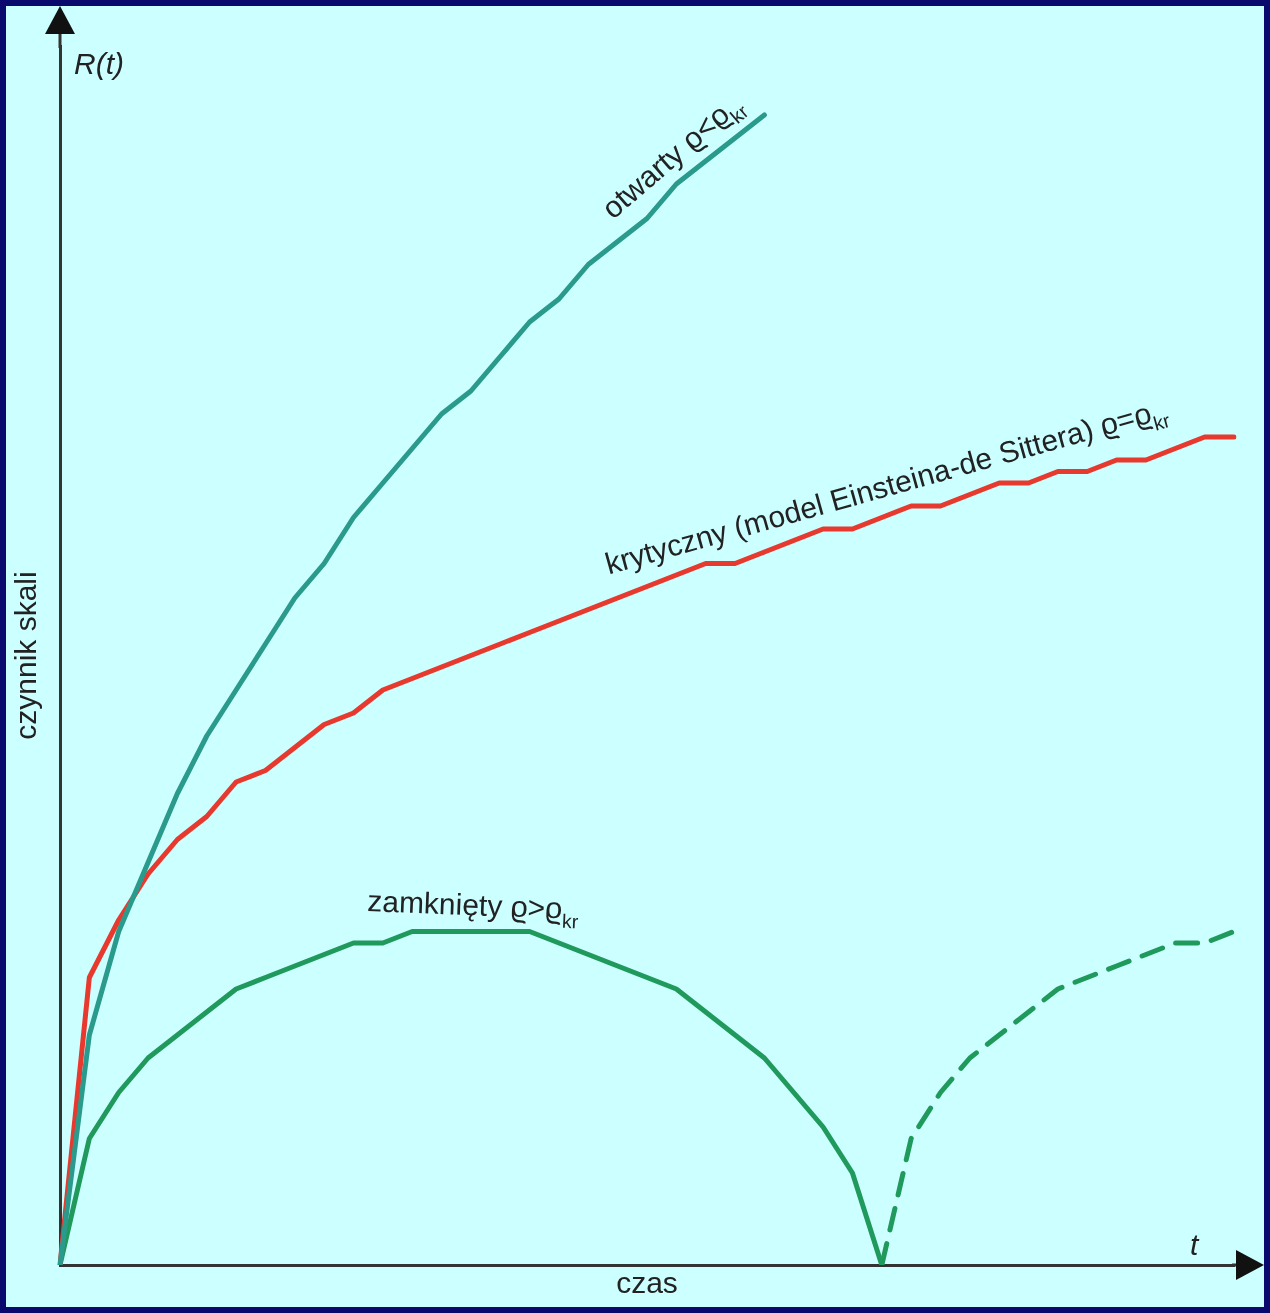 This screenshot has height=1313, width=1270. I want to click on text: R(t), so click(99, 63).